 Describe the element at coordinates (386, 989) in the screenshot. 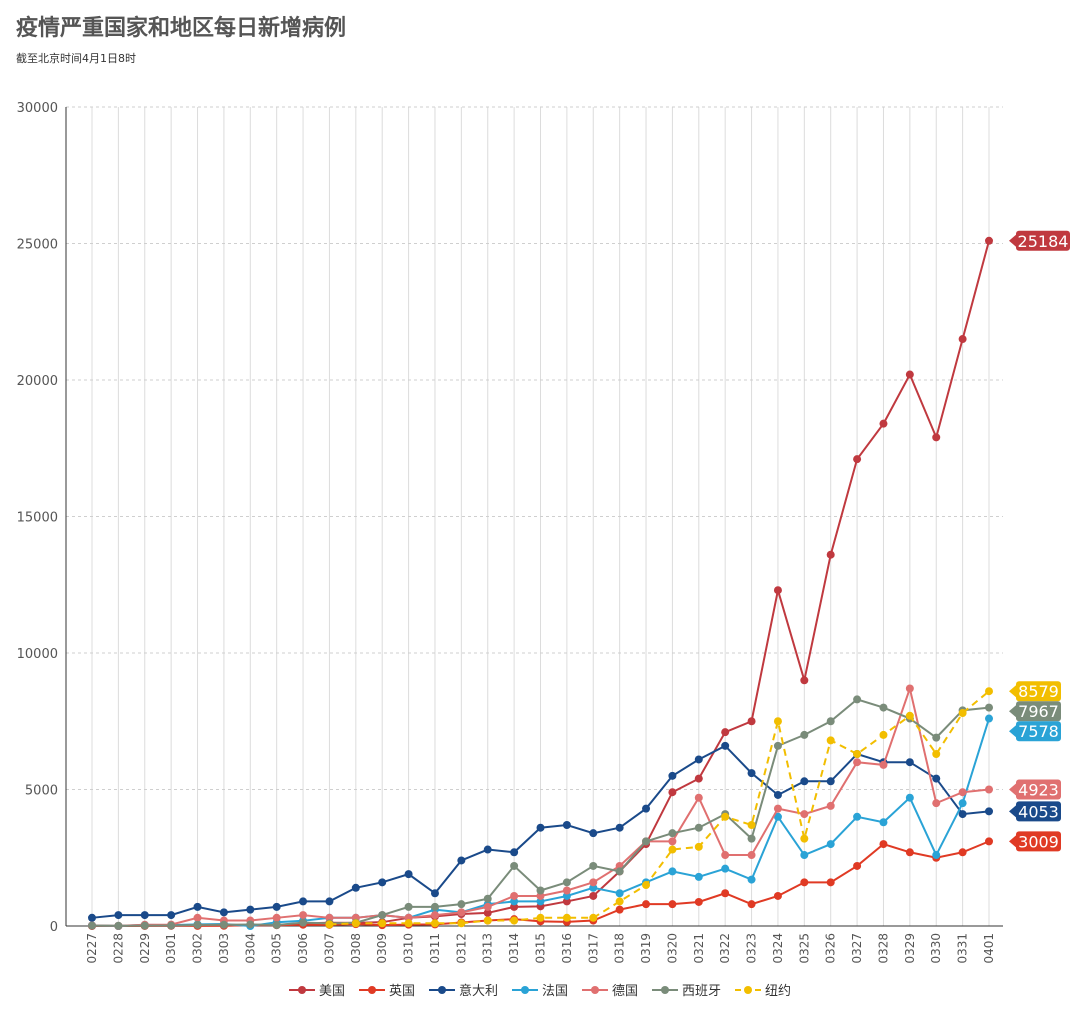

I see `legend-item: 英国` at that location.